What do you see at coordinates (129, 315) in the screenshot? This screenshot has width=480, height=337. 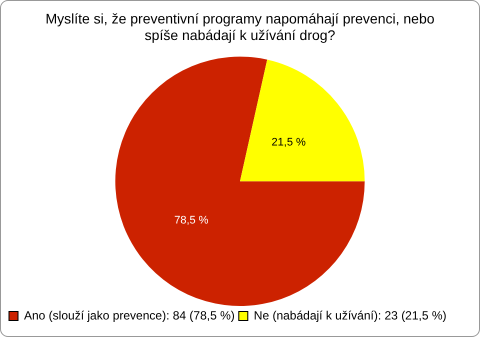 I see `legend-label: Ano (slouží jako prevence): 84 (78,5 %)` at bounding box center [129, 315].